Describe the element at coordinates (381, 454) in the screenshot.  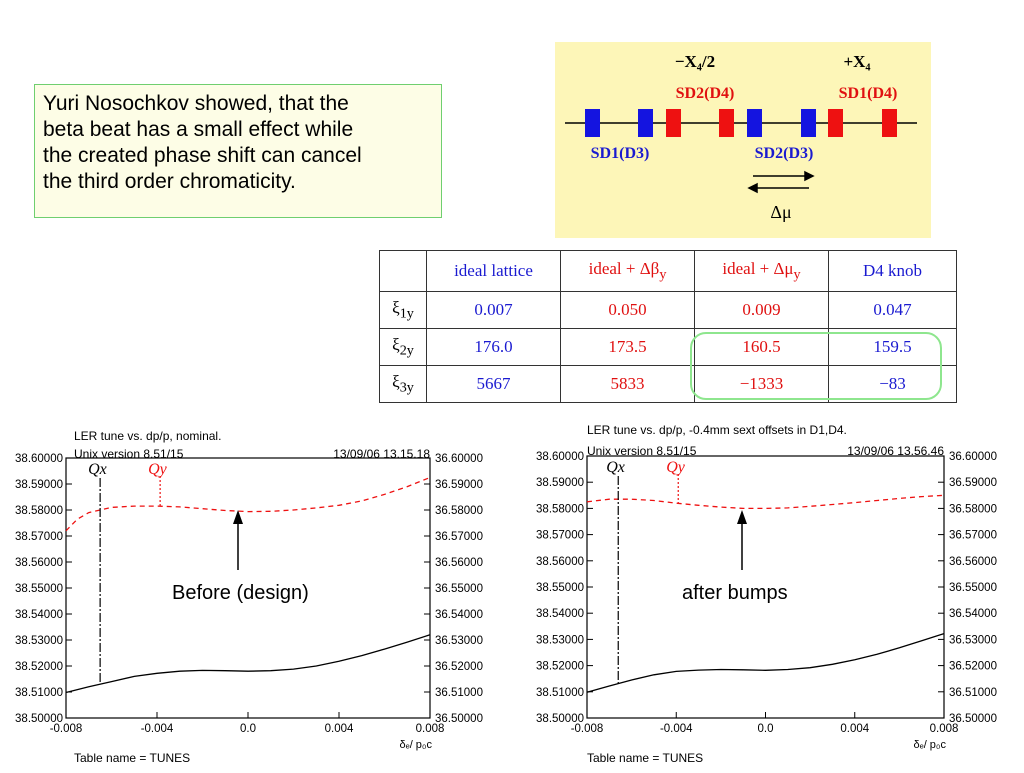
I see `chart-timestamp: 13/09/06 13.15.18` at that location.